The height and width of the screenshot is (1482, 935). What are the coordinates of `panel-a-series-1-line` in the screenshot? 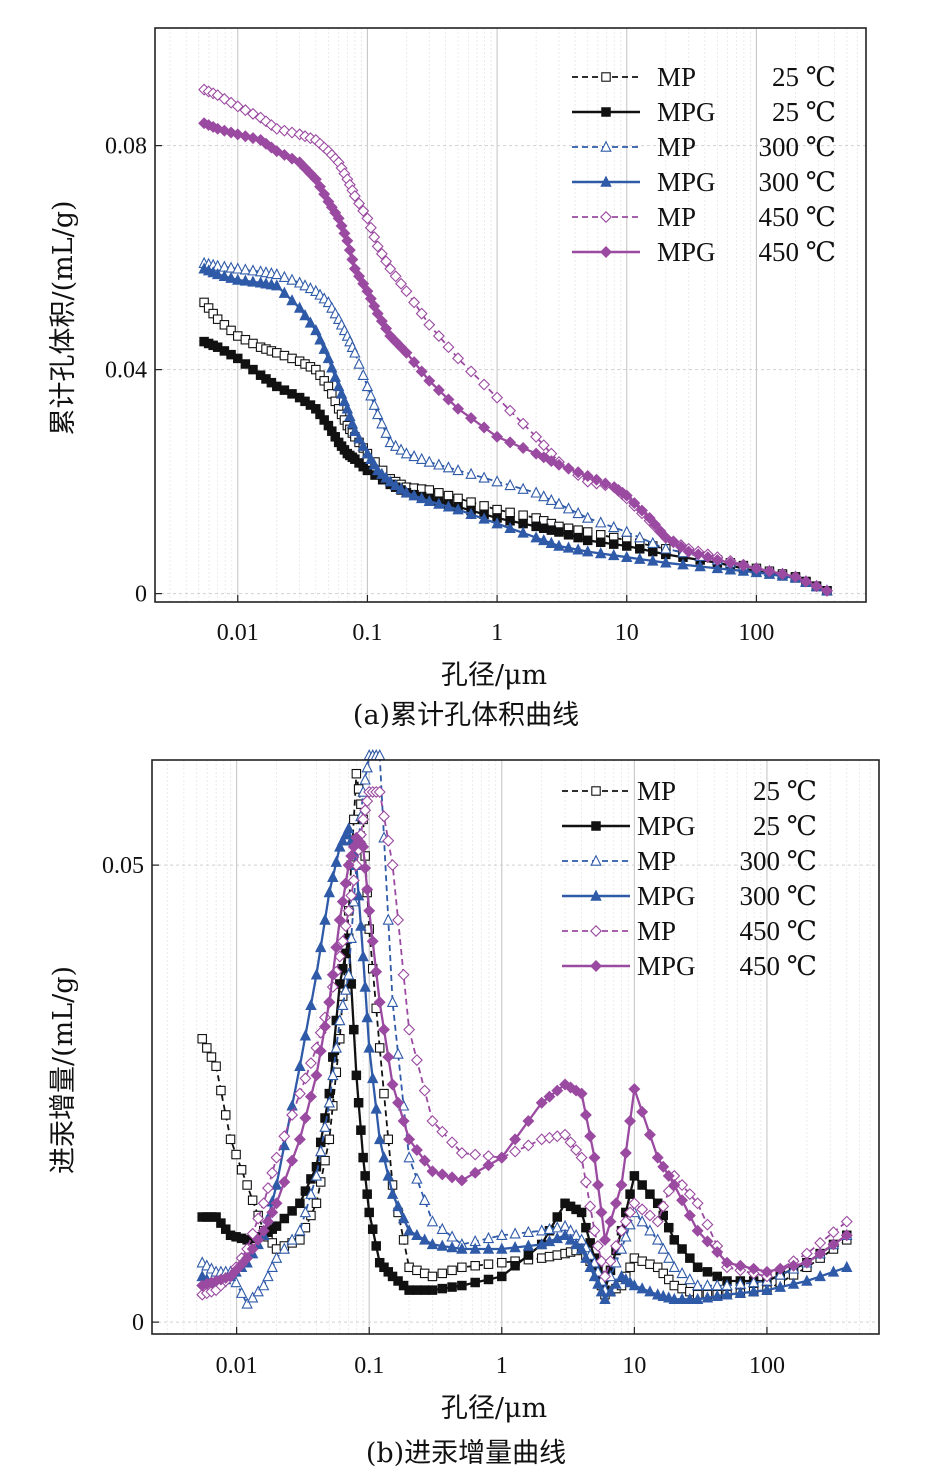 It's located at (515, 466).